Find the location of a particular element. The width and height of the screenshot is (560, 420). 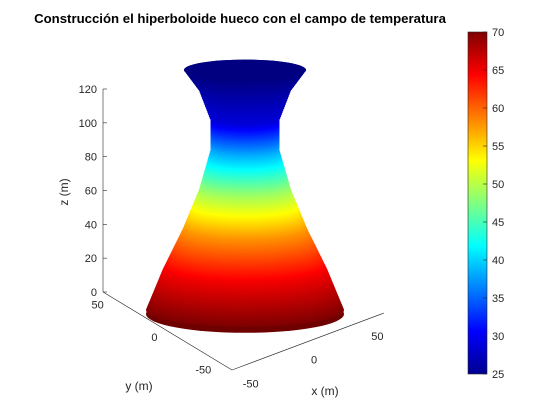

x-tick-label: 0 is located at coordinates (314, 361).